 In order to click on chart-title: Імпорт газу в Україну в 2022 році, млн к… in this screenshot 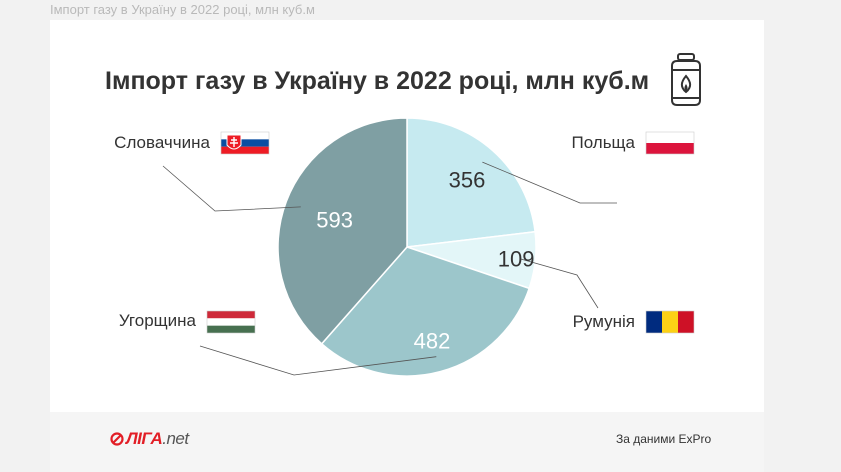, I will do `click(377, 81)`.